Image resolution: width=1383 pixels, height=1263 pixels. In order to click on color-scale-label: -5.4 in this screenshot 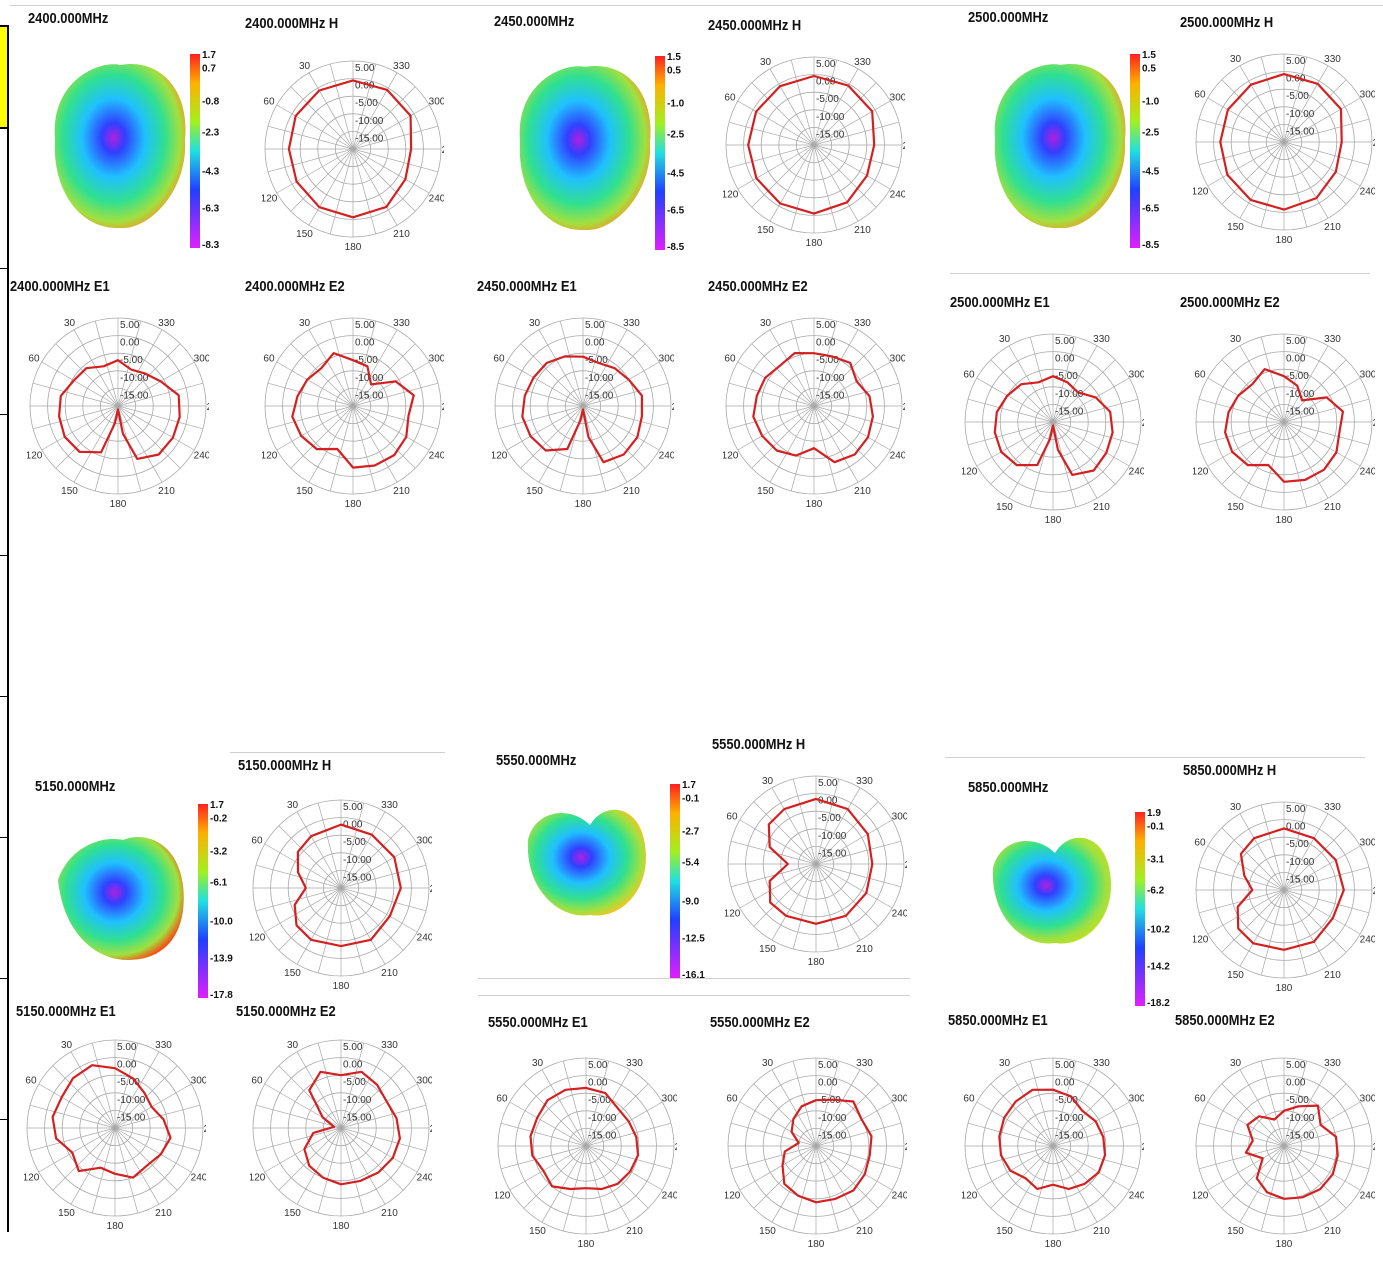, I will do `click(691, 863)`.